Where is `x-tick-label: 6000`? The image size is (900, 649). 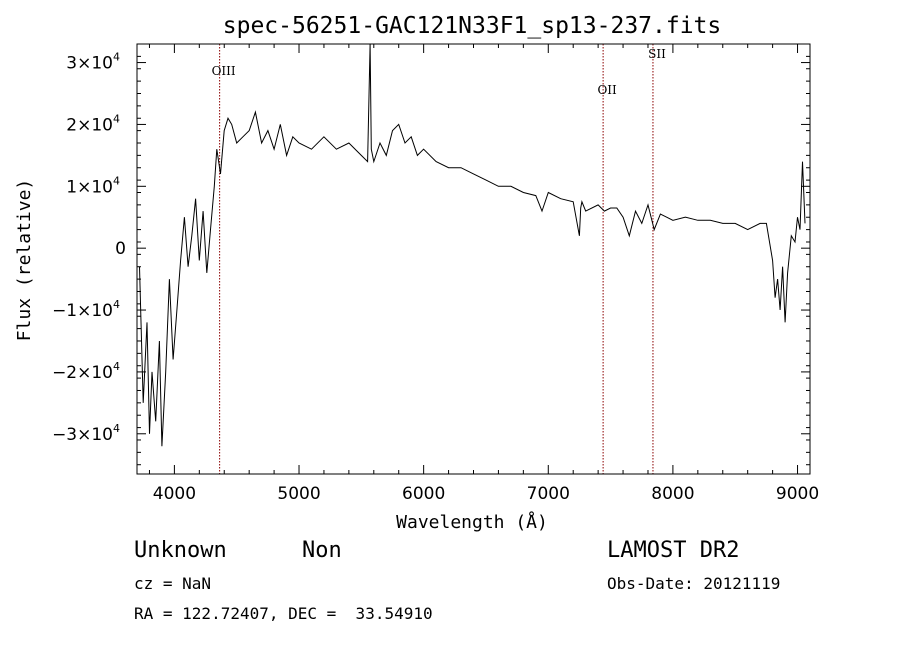 x-tick-label: 6000 is located at coordinates (423, 494).